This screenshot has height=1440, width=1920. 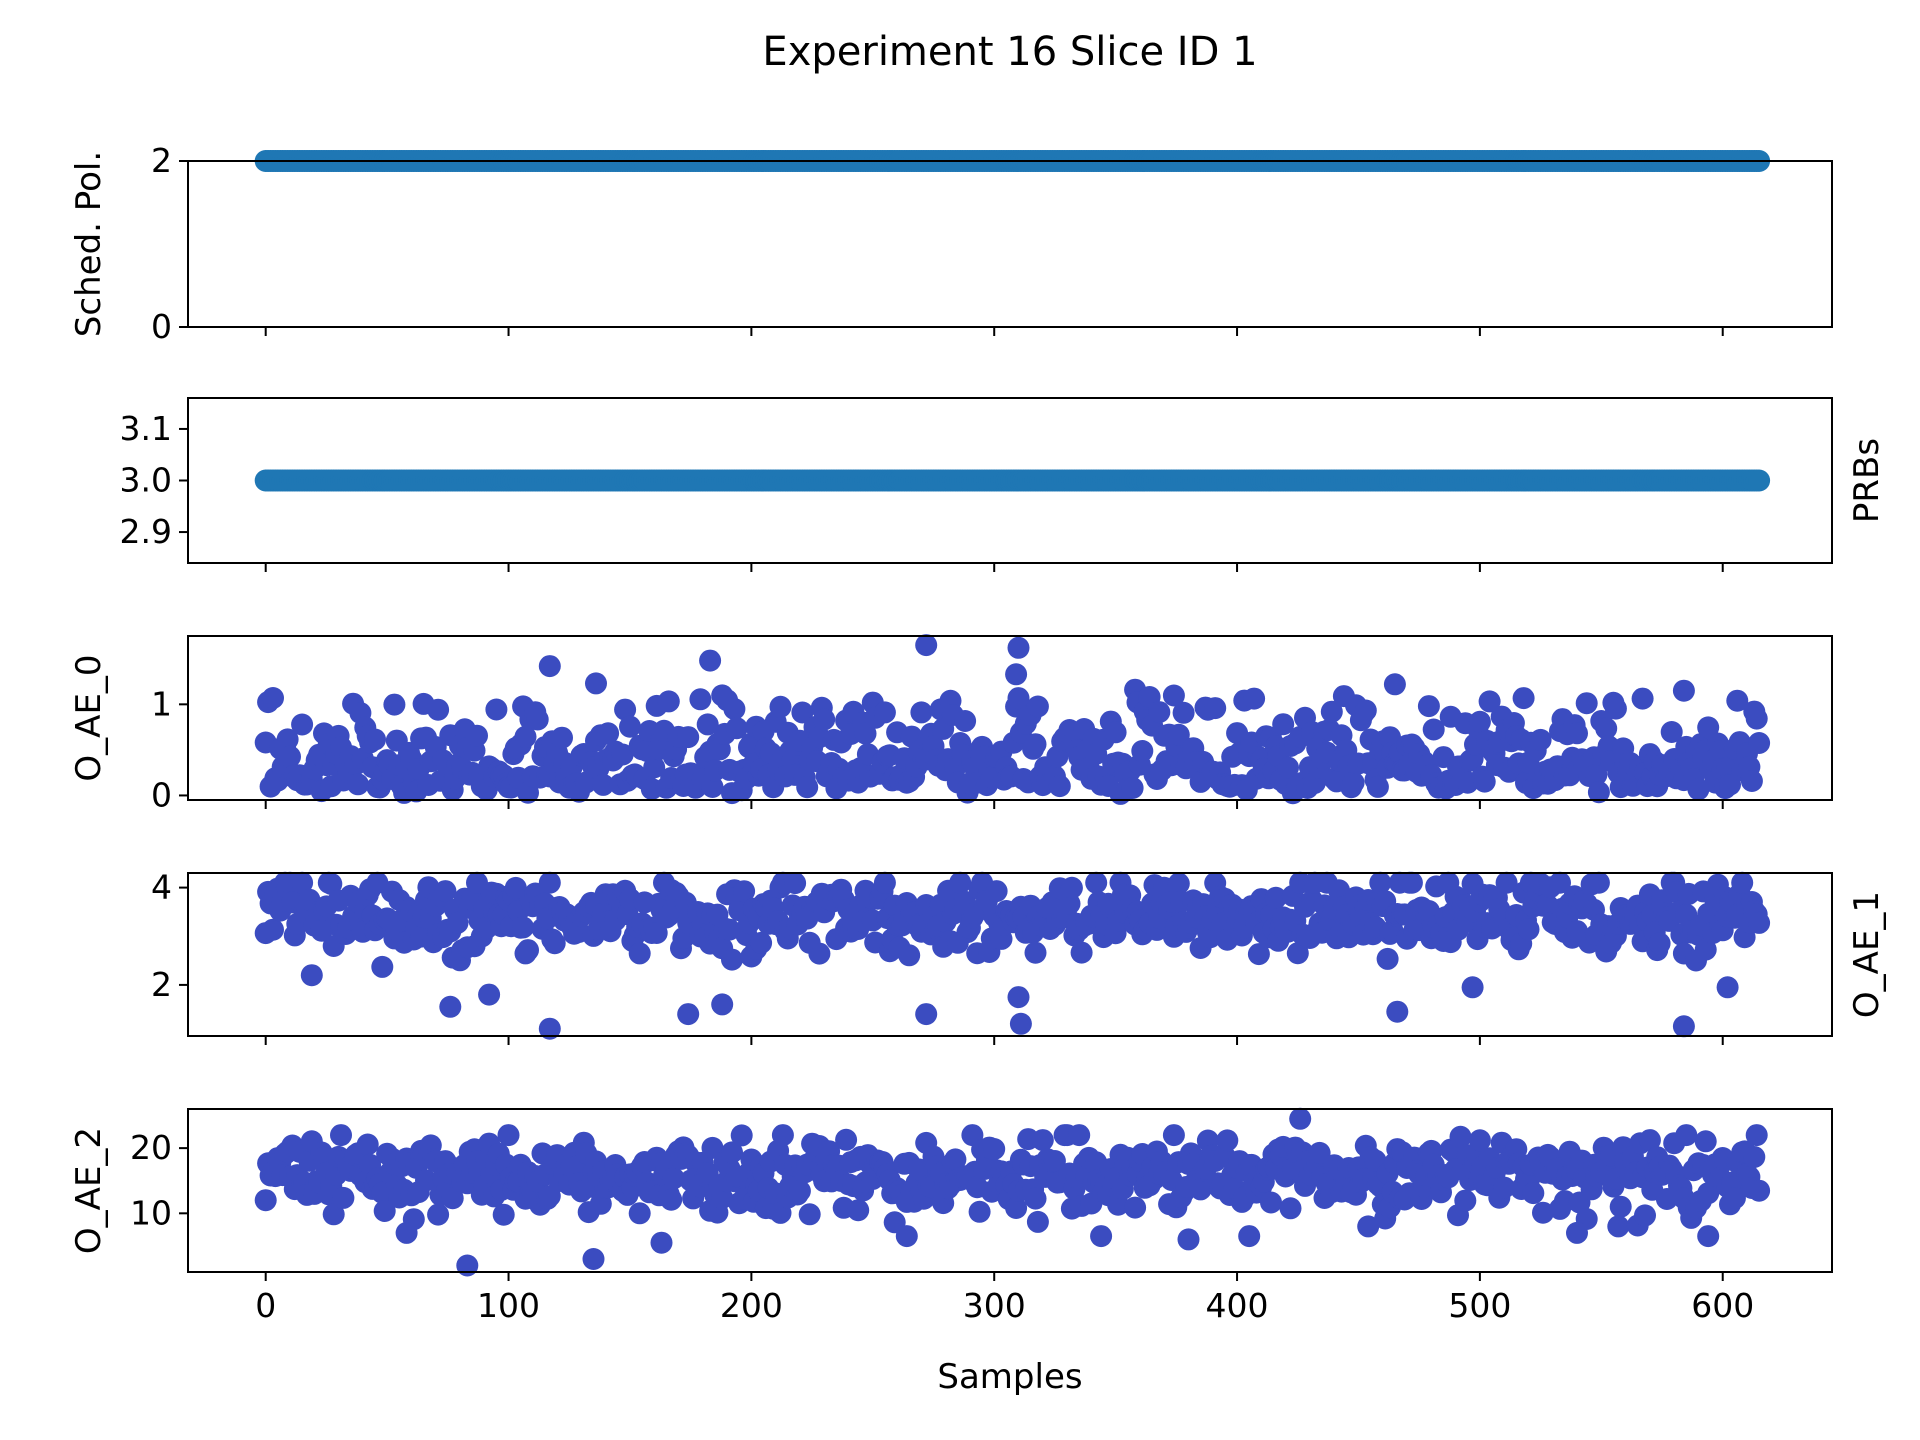 I want to click on y-tick-label: 1, so click(x=161, y=703).